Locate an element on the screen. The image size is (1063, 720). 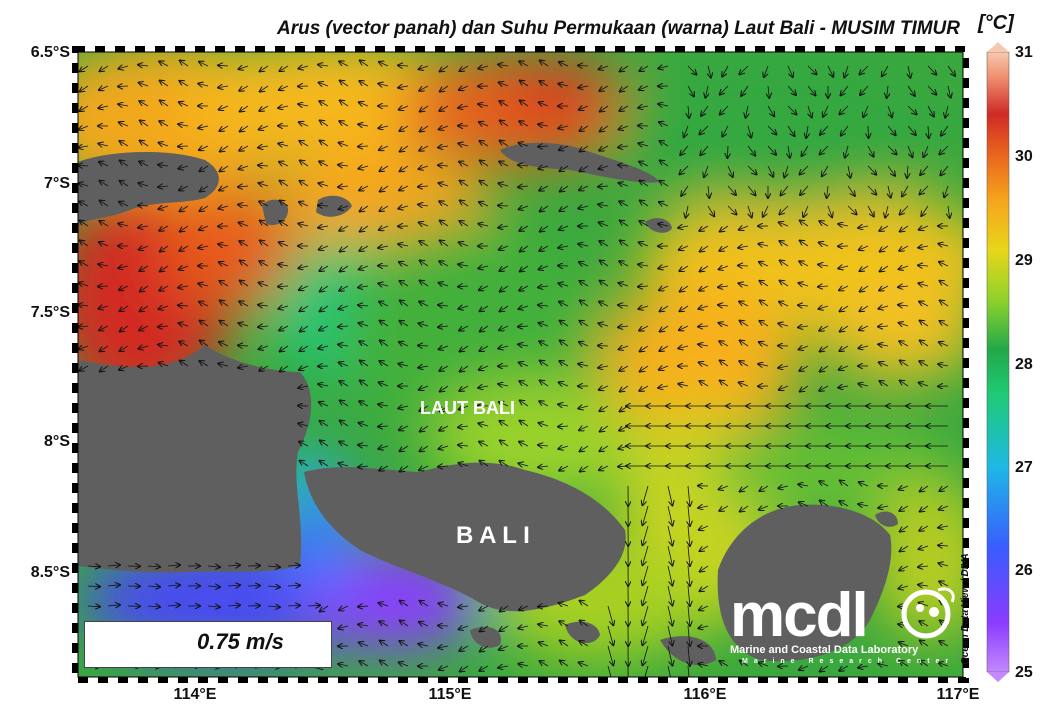
colorbar is located at coordinates (998, 362).